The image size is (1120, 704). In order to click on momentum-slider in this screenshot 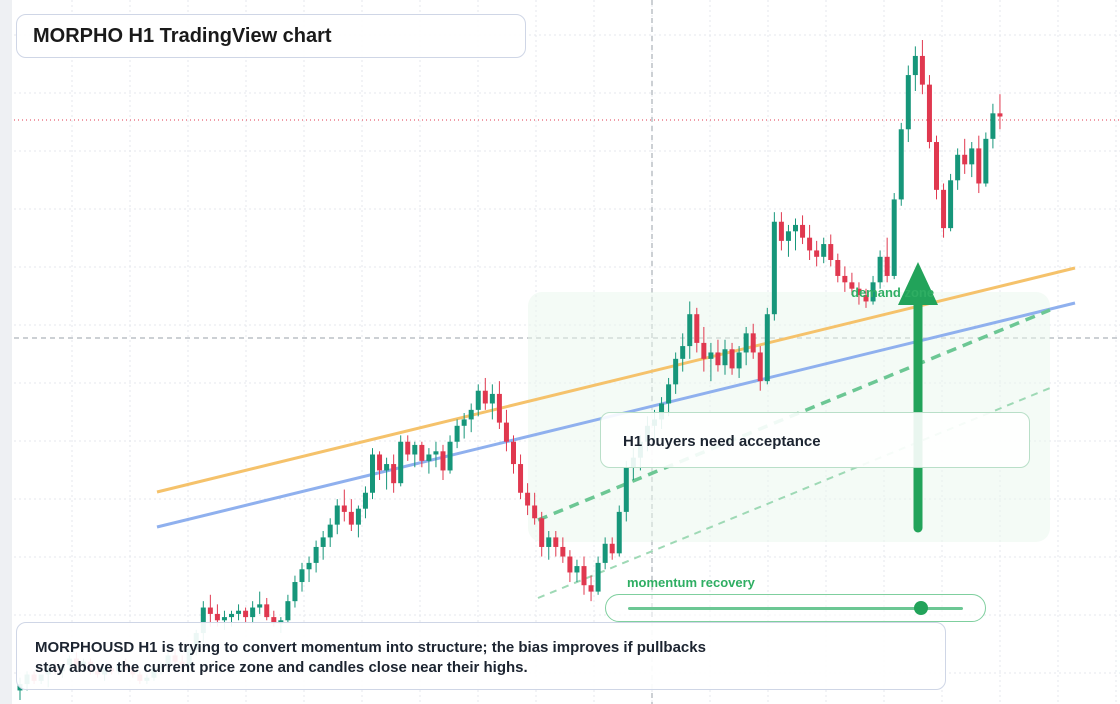, I will do `click(795, 608)`.